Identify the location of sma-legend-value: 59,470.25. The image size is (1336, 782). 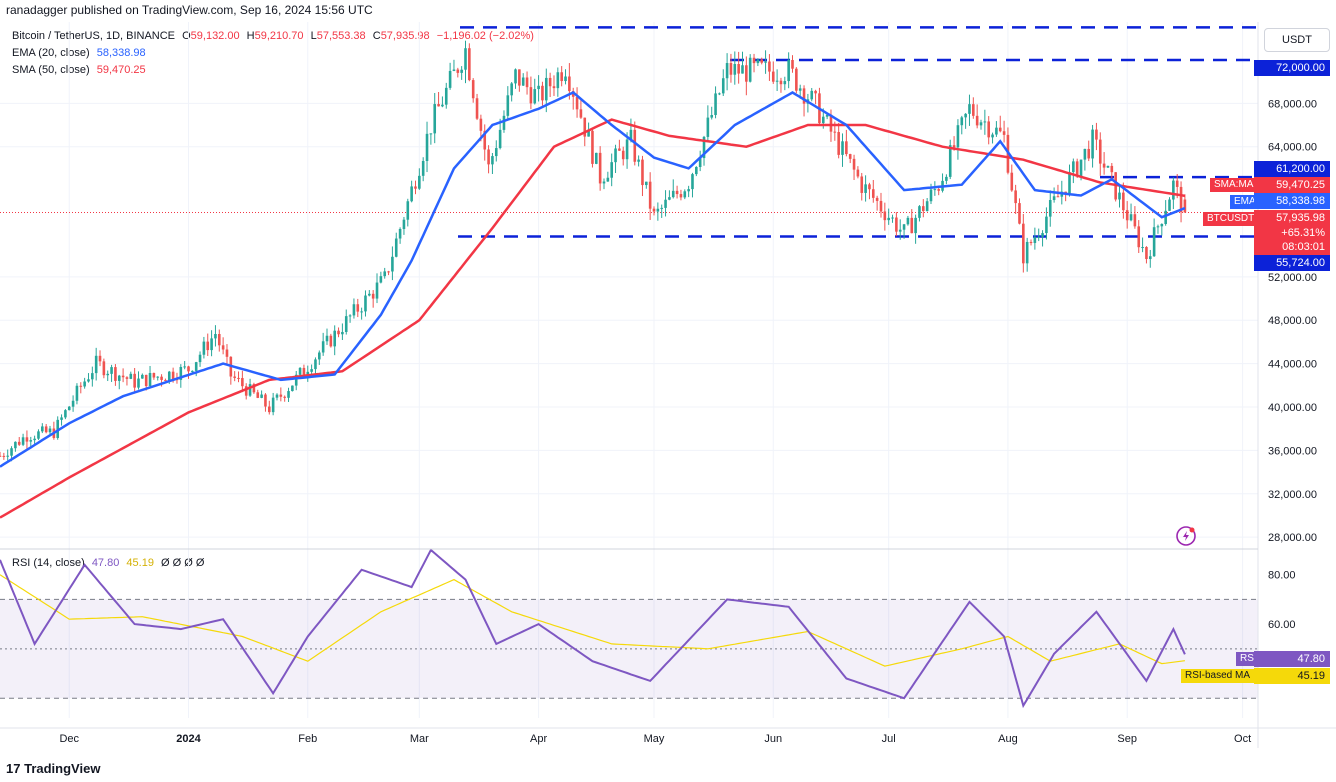
(121, 70).